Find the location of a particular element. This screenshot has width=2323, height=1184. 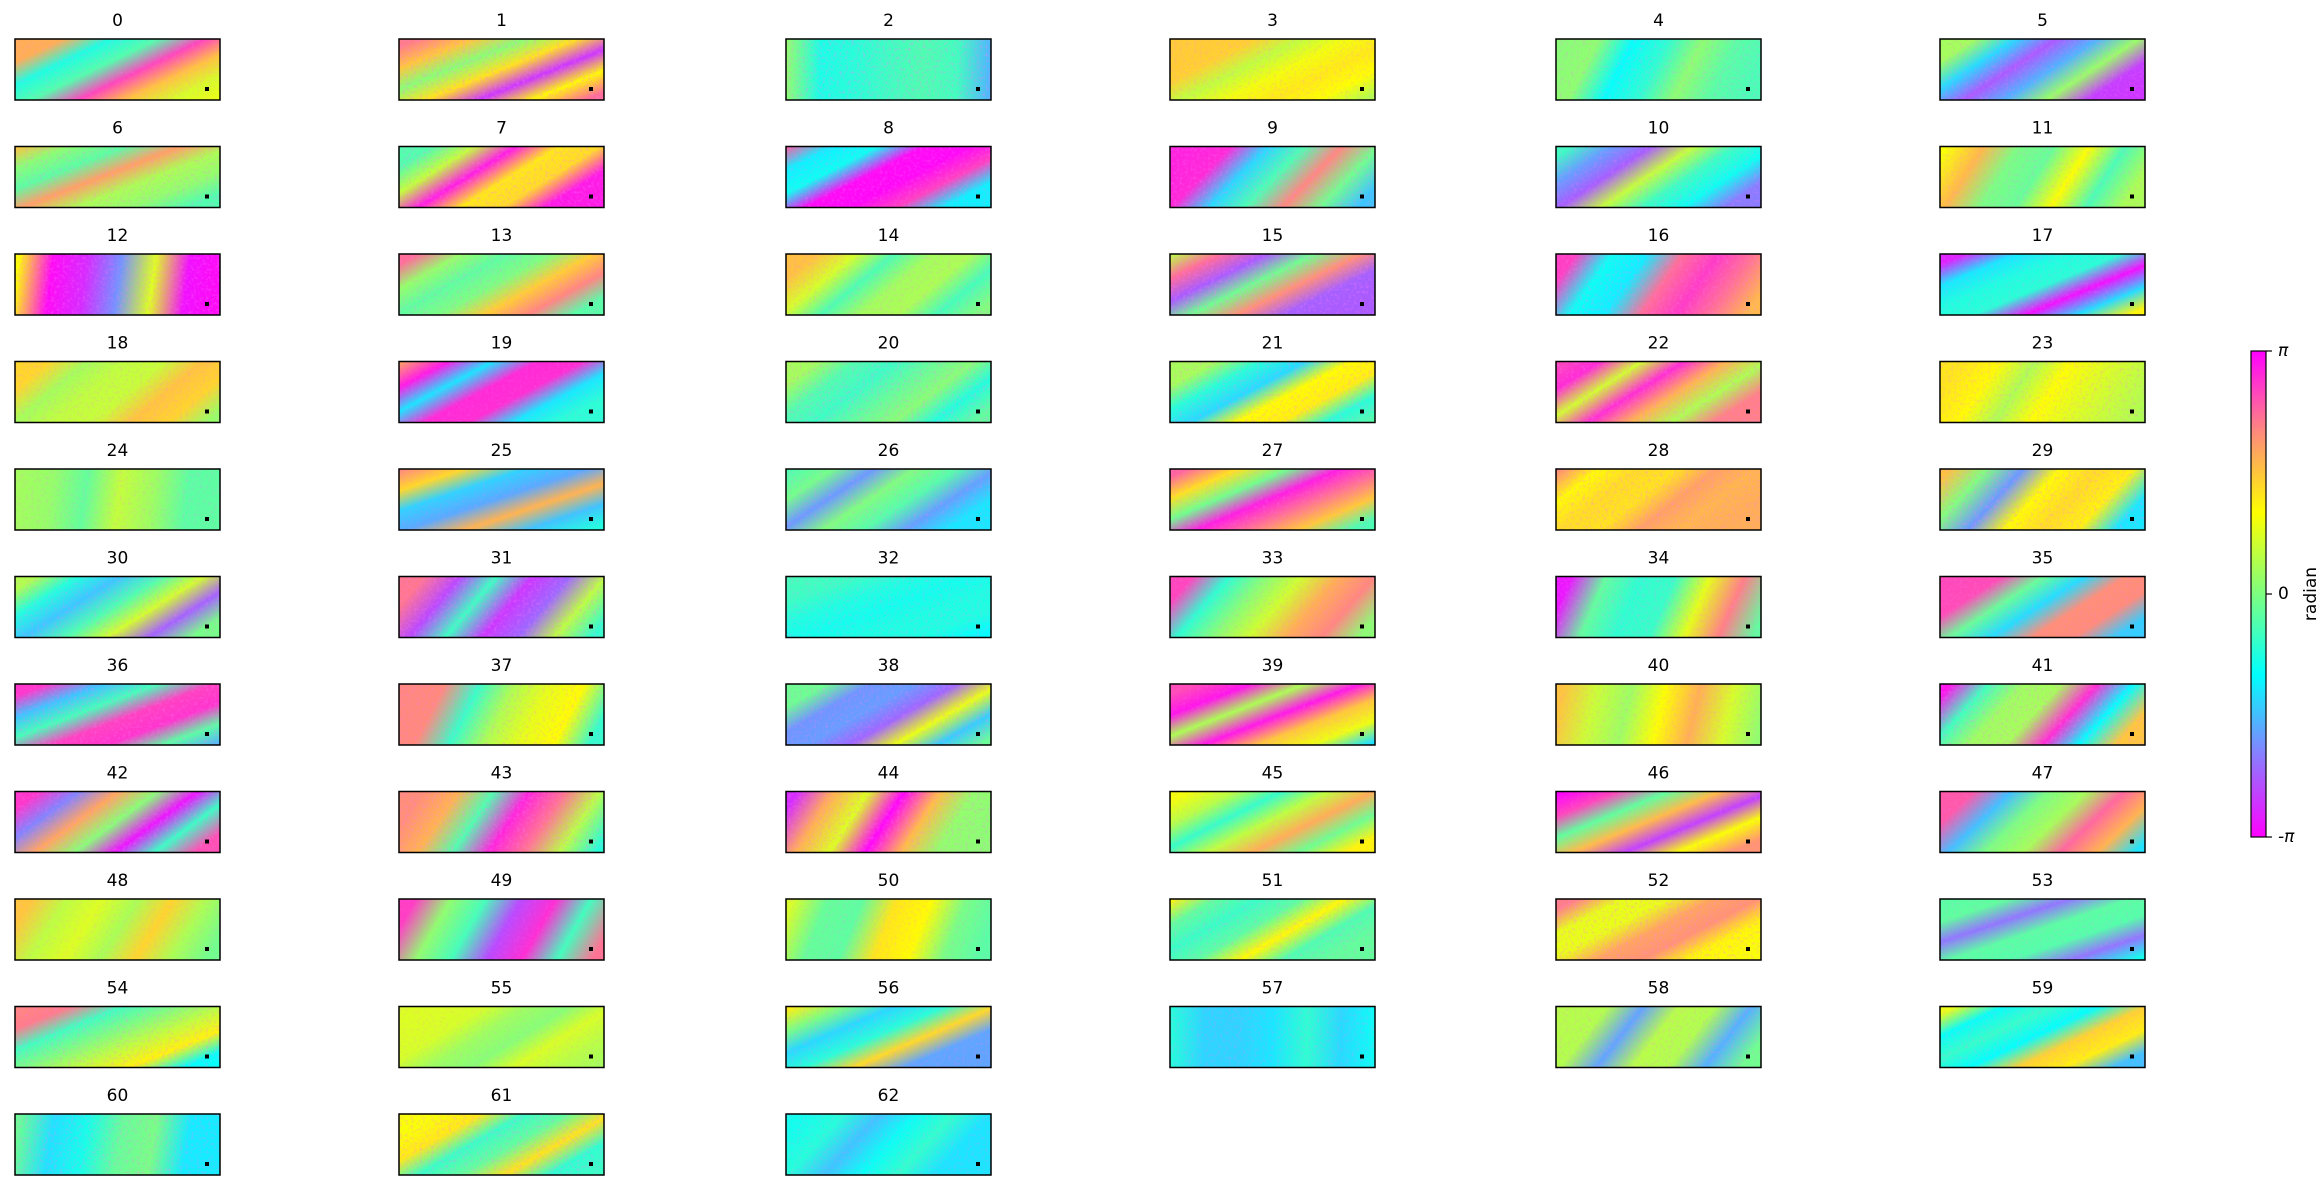

panel-title: 50 is located at coordinates (889, 881).